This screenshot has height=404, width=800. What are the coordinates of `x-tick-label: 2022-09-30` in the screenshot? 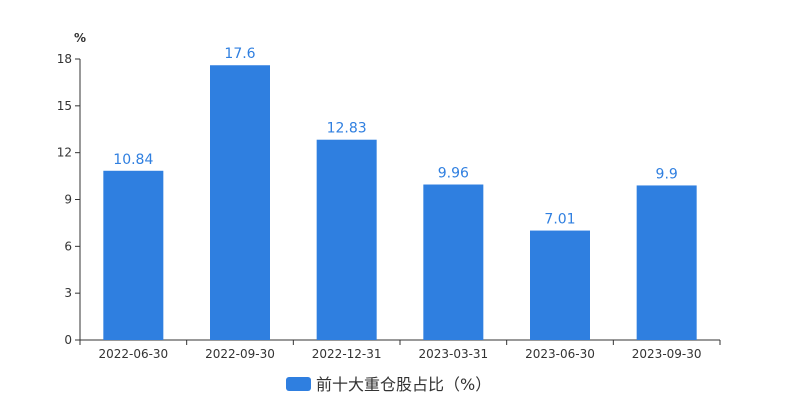 It's located at (240, 354).